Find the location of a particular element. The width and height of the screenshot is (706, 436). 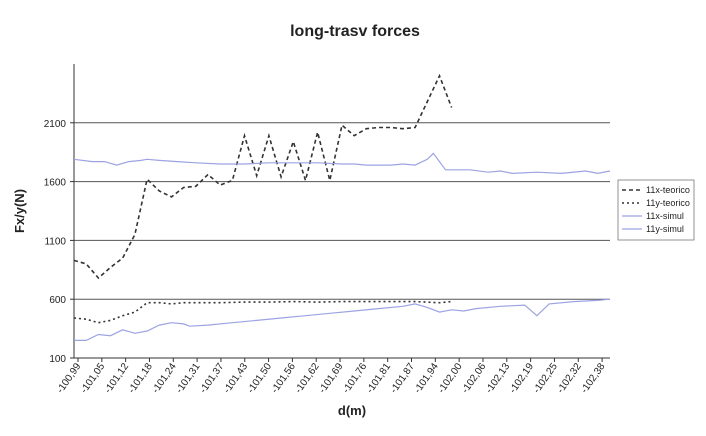

y-axis-title: Fx/y(N) is located at coordinates (19, 211).